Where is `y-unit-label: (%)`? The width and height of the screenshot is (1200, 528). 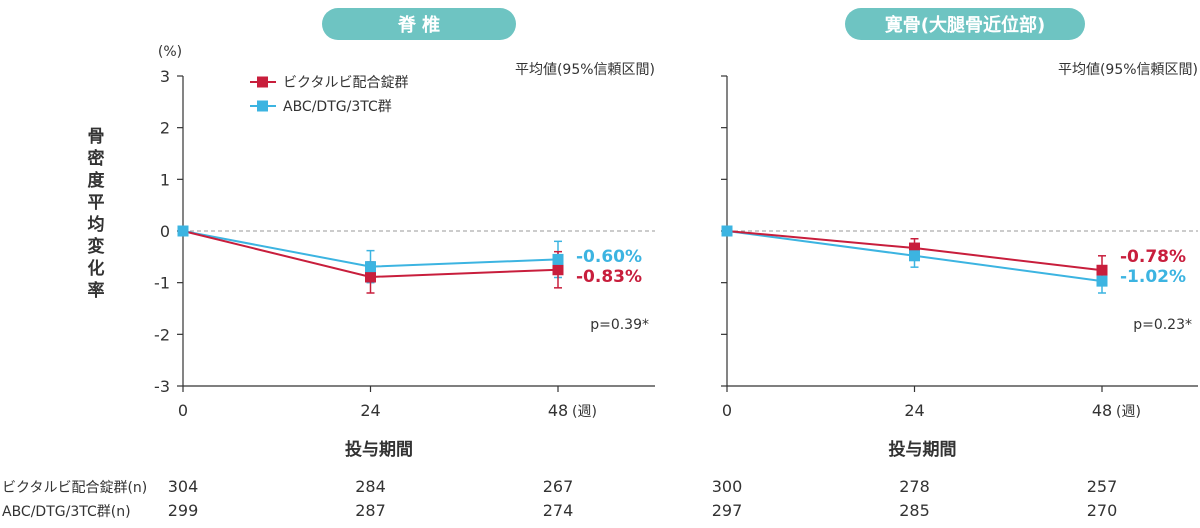 y-unit-label: (%) is located at coordinates (170, 52).